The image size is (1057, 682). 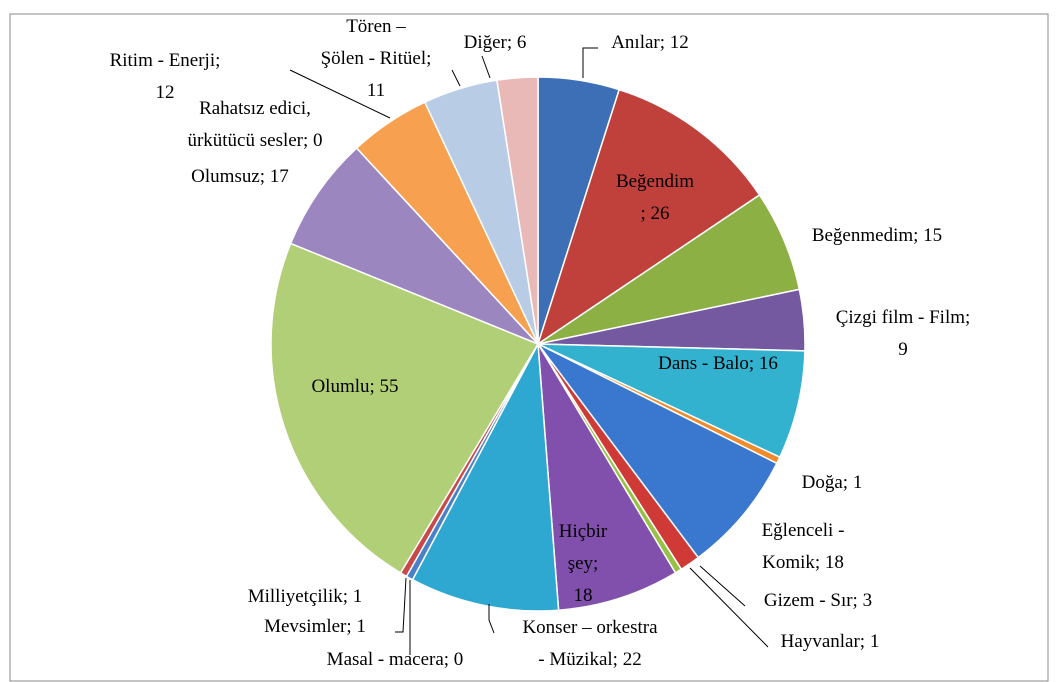 I want to click on data-label: Doğa; 1, so click(x=832, y=482).